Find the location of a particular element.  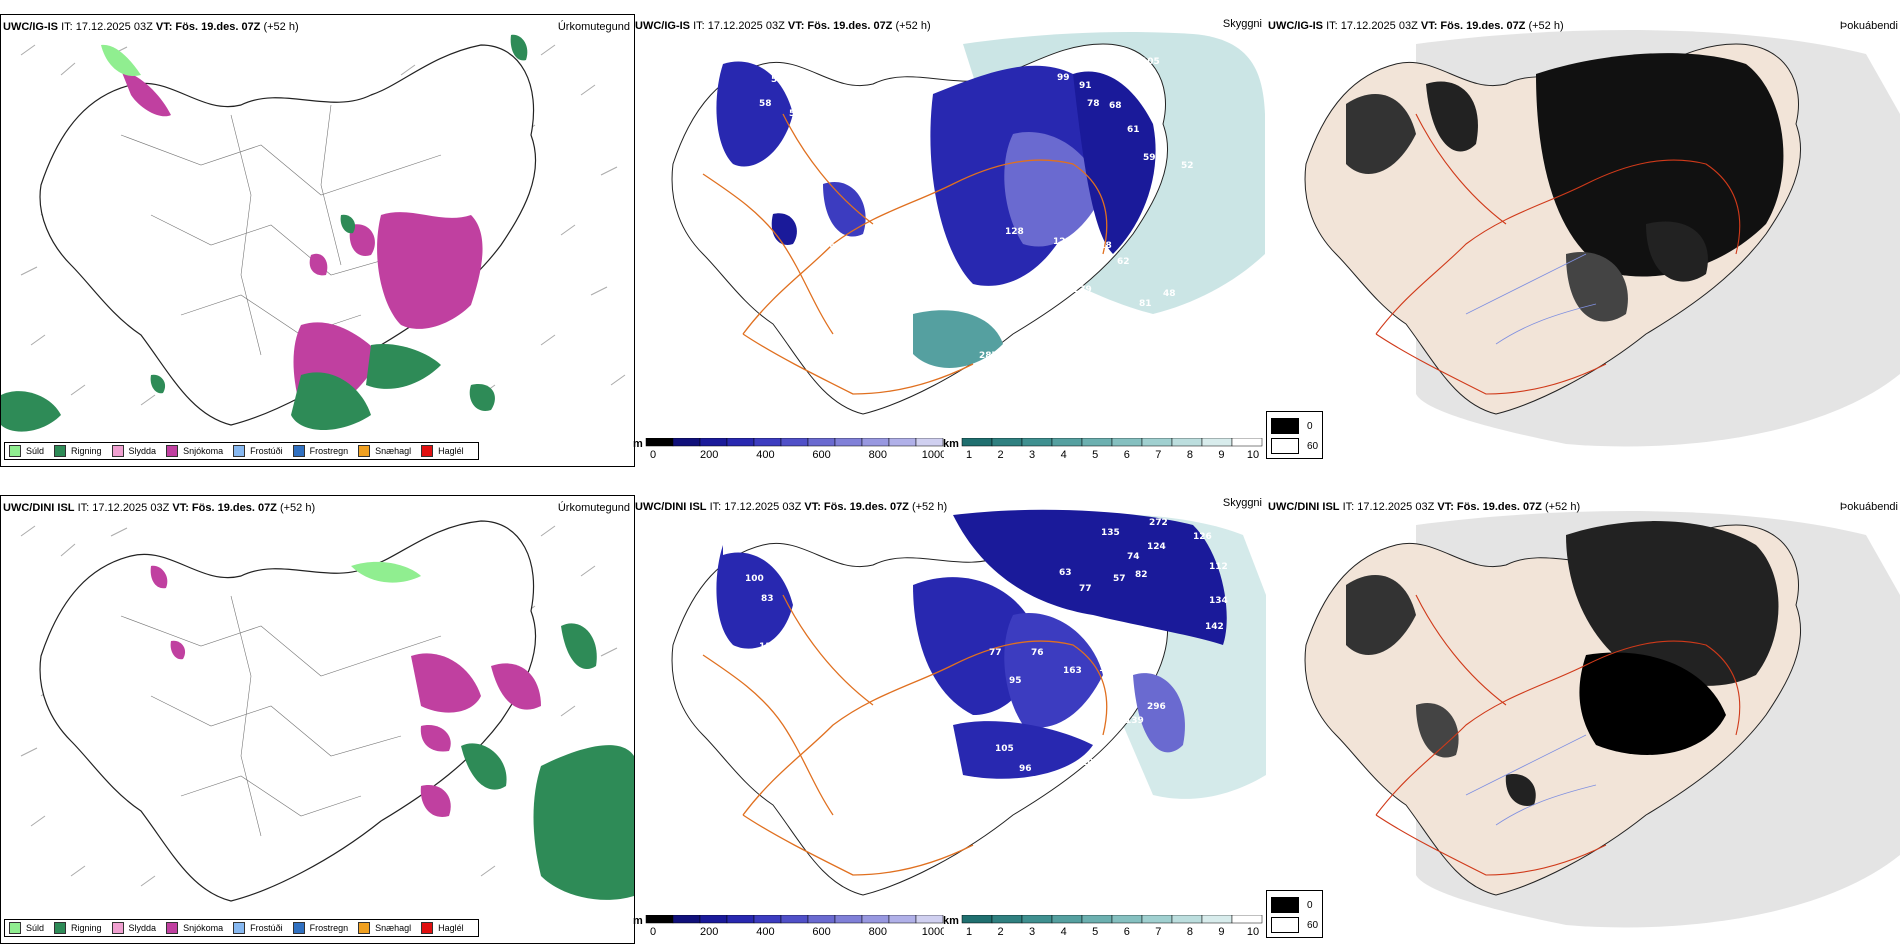

height-label: 85 is located at coordinates (1155, 661).